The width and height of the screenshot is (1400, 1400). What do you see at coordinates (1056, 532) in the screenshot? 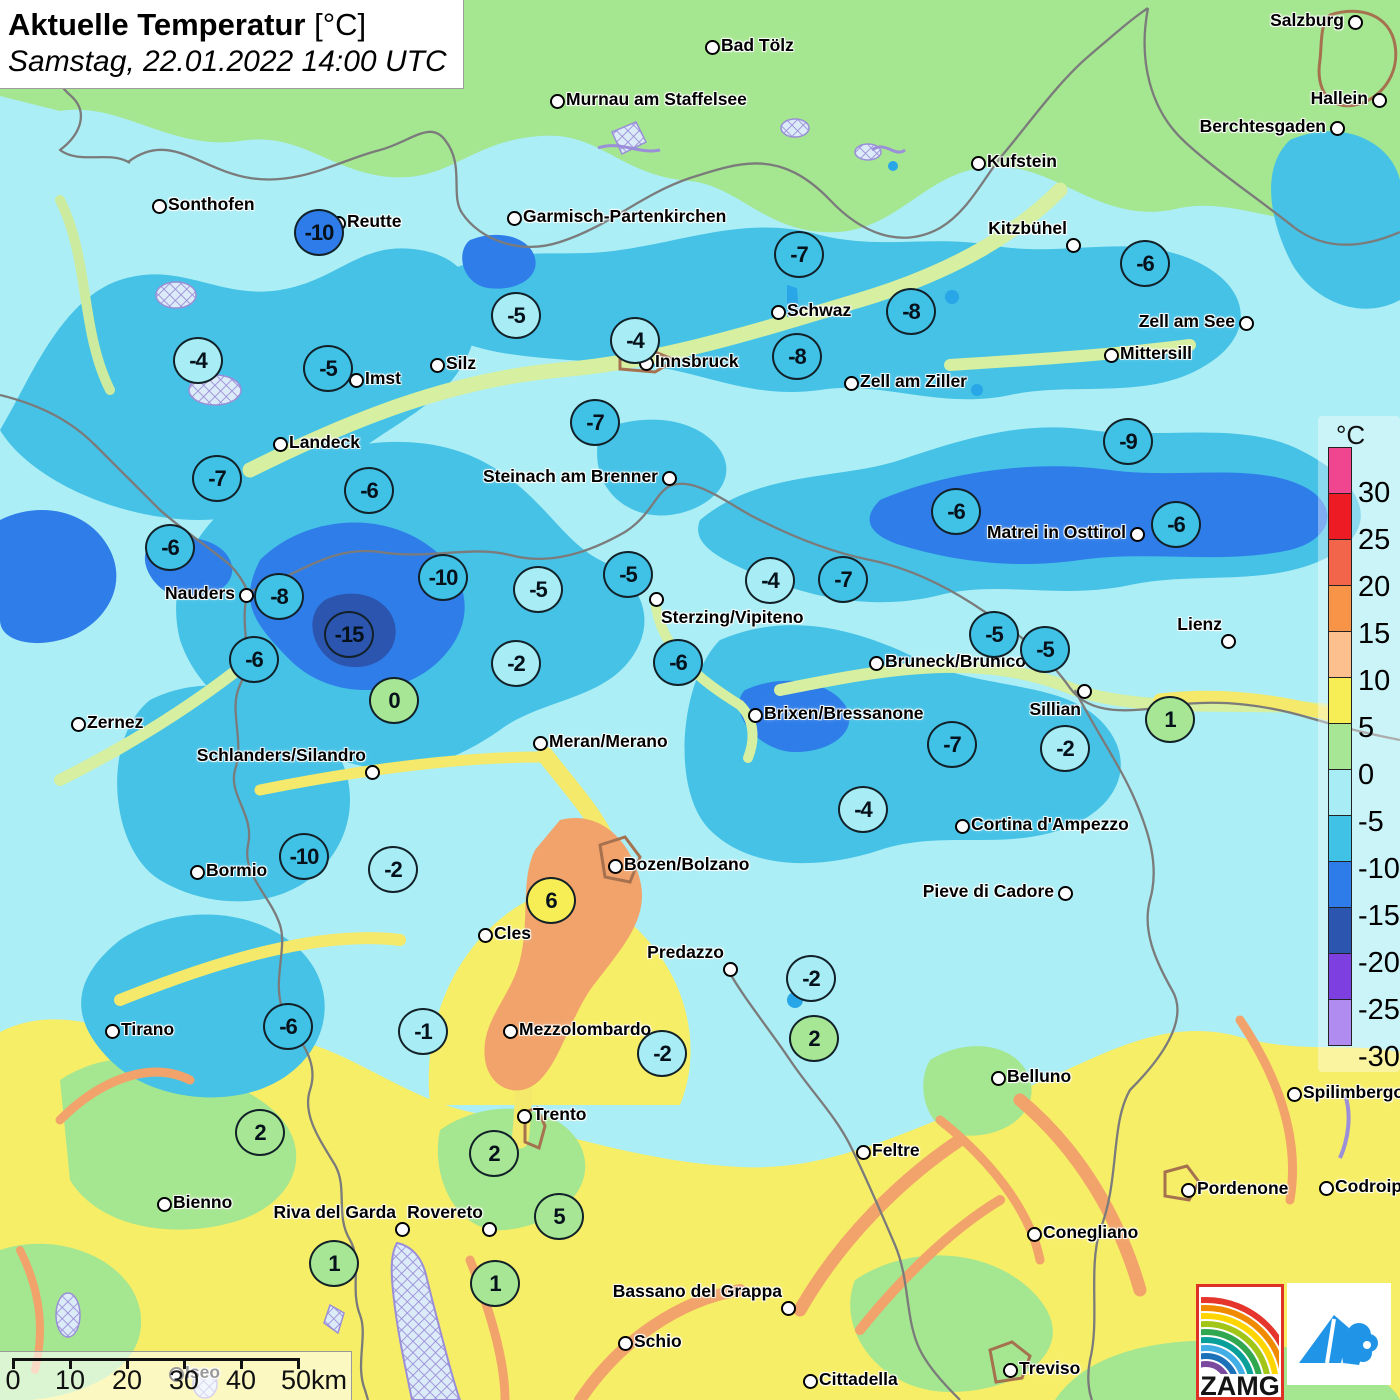
I see `city-label: Matrei in Osttirol` at bounding box center [1056, 532].